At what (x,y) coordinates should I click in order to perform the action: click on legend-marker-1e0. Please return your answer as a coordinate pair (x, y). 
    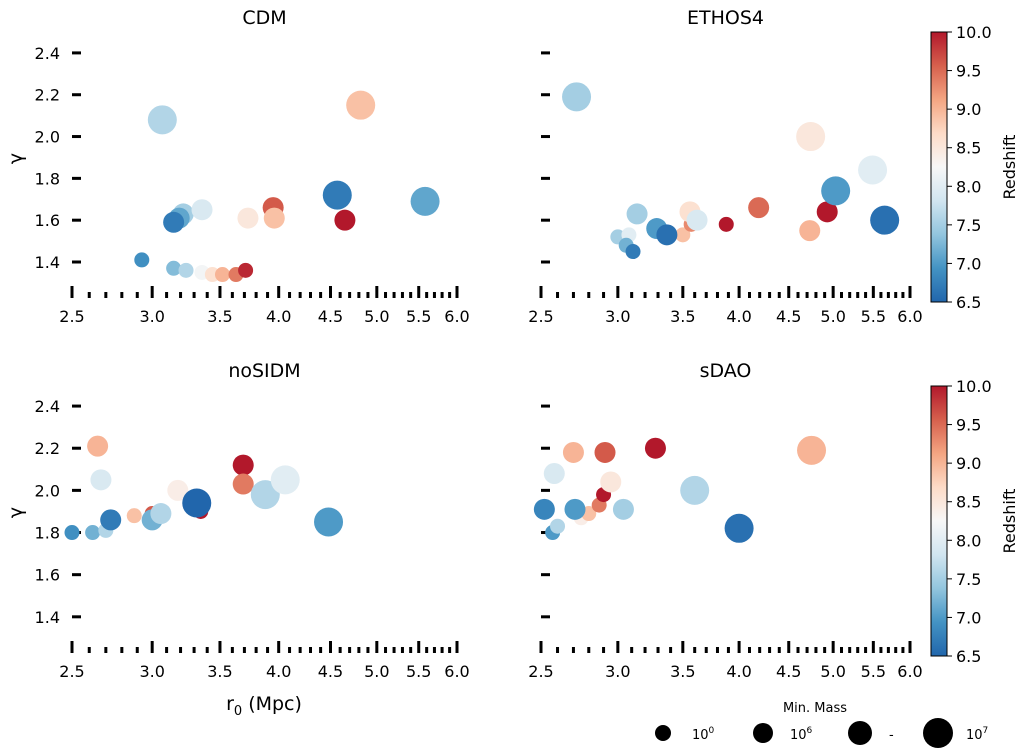
    Looking at the image, I should click on (663, 733).